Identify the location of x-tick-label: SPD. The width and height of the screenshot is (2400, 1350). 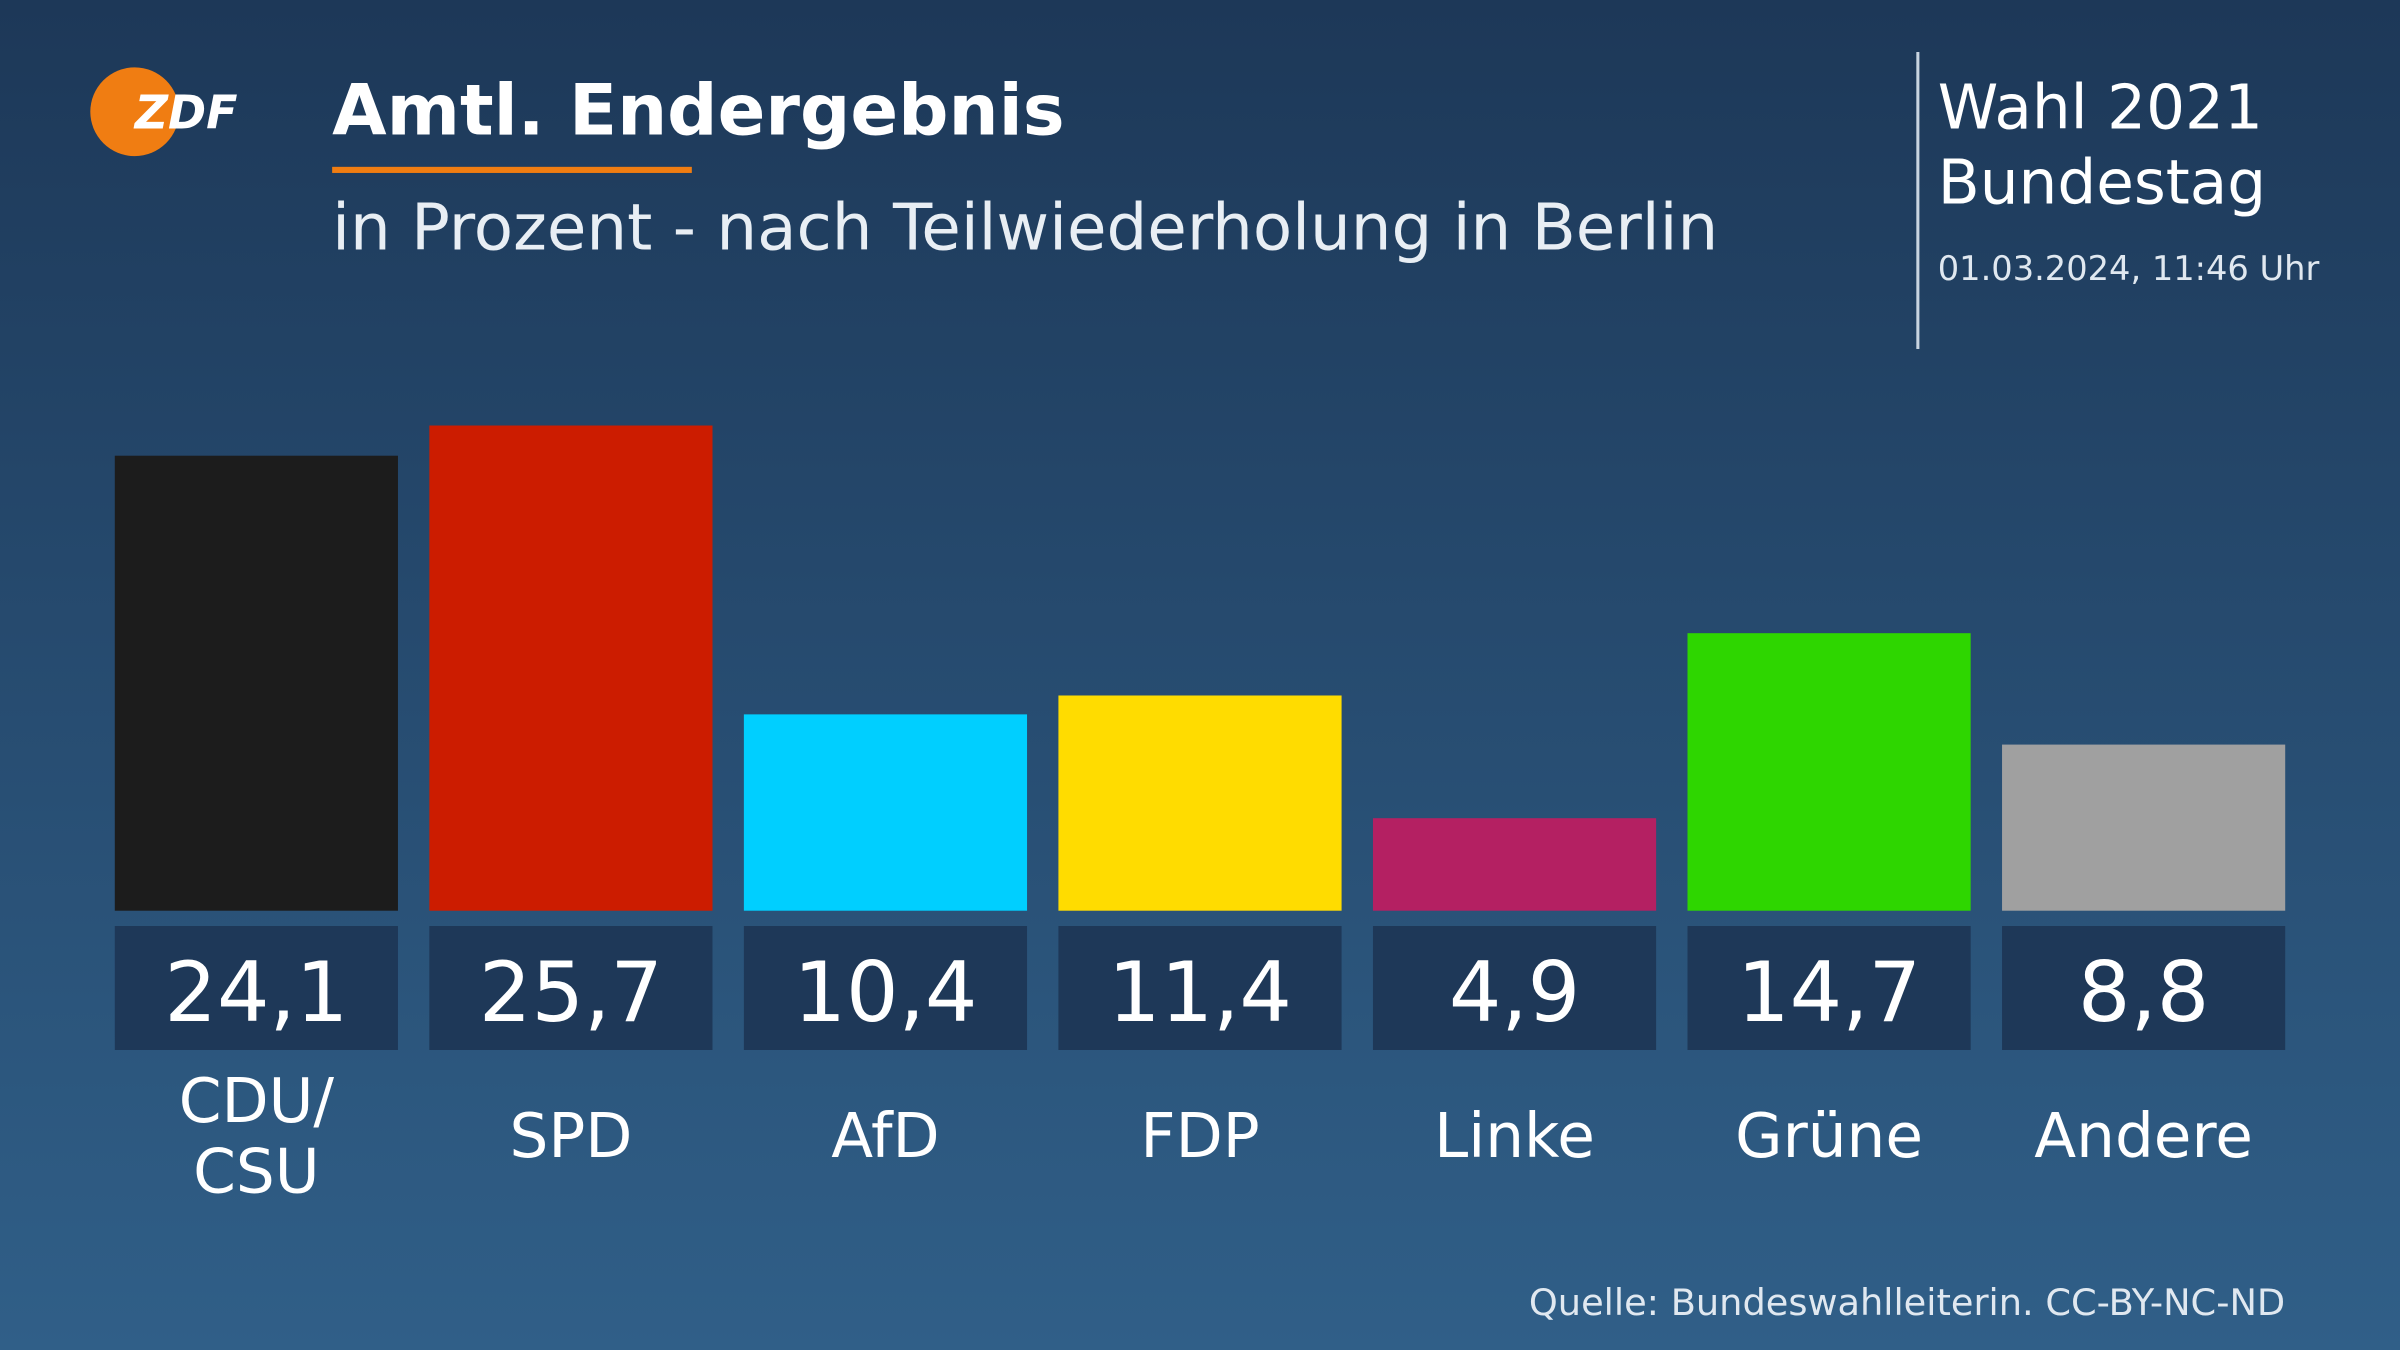
(570, 1136).